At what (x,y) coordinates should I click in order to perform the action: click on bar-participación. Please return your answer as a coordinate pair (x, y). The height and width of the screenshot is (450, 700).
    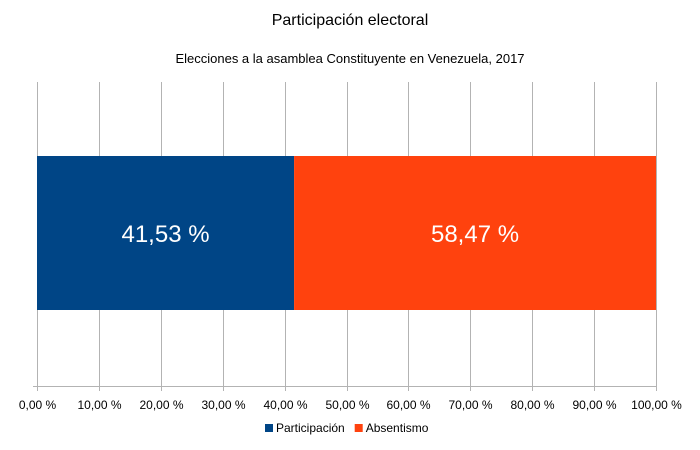
    Looking at the image, I should click on (166, 233).